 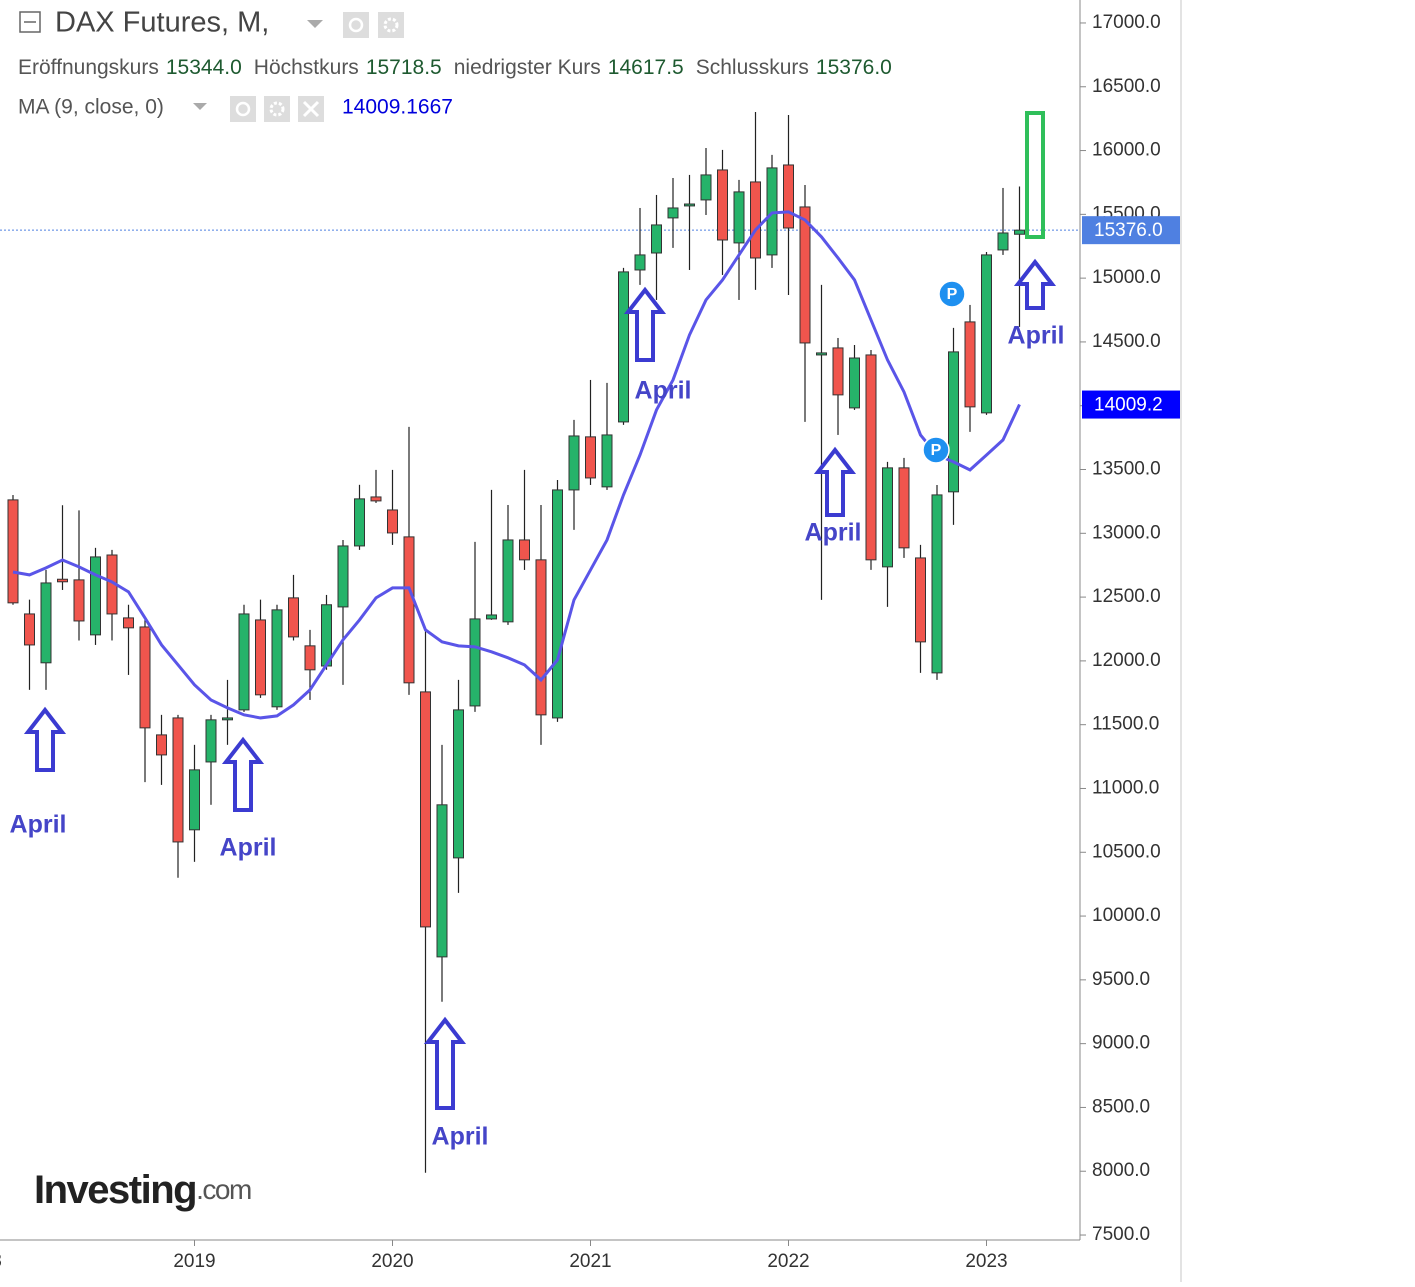 What do you see at coordinates (1121, 1170) in the screenshot?
I see `y-tick-label: 8000.0` at bounding box center [1121, 1170].